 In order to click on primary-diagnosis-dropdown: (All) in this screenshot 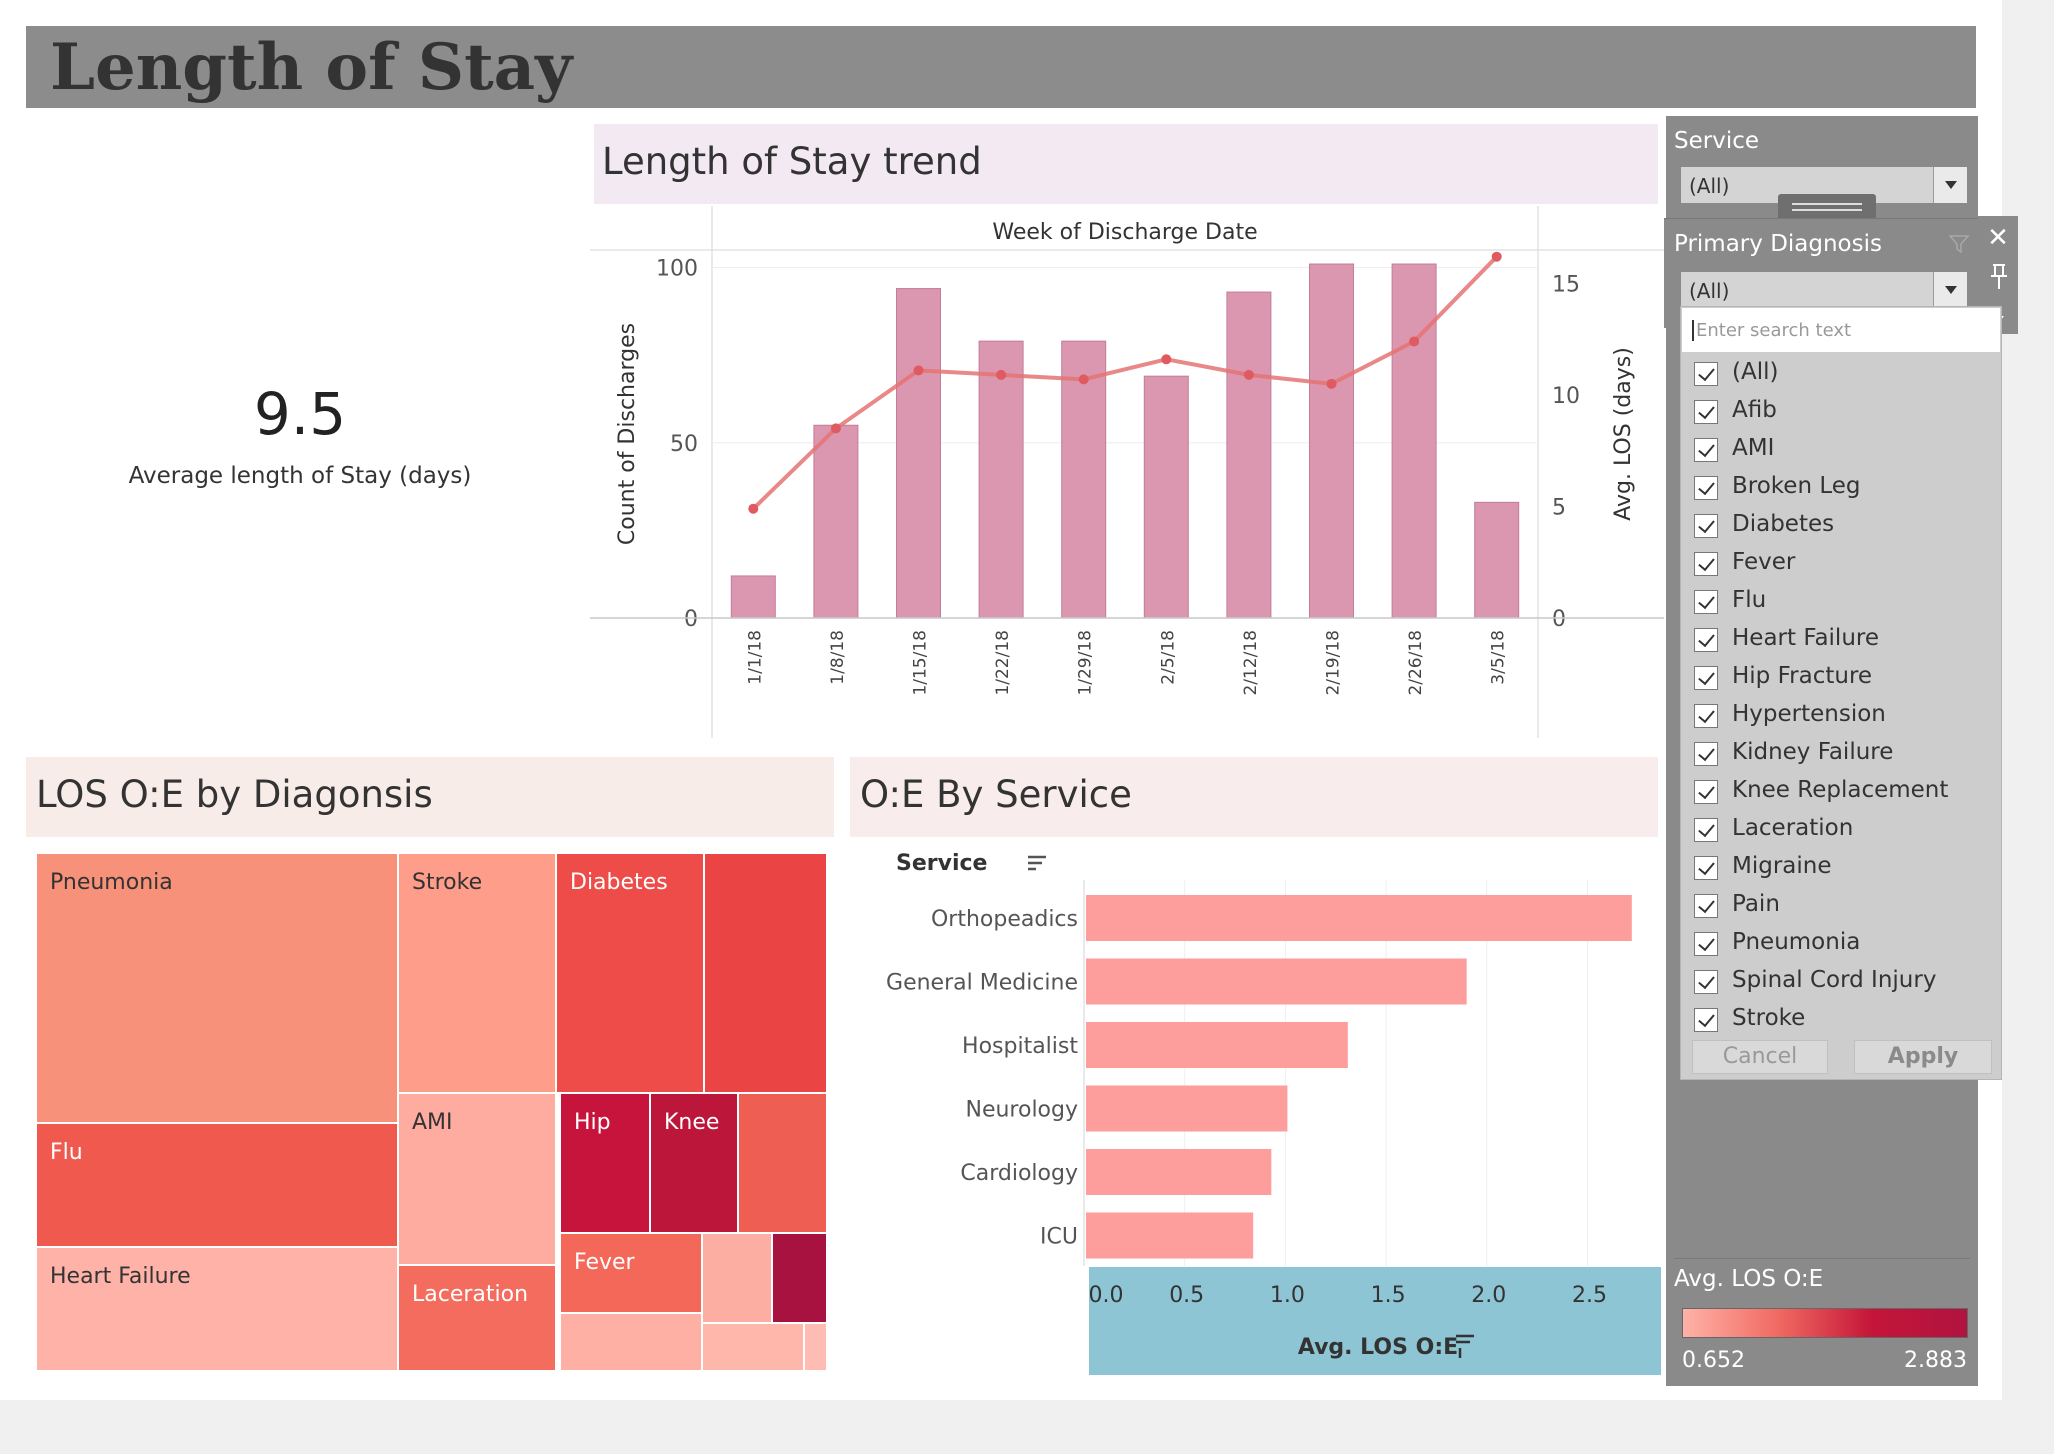, I will do `click(1824, 290)`.